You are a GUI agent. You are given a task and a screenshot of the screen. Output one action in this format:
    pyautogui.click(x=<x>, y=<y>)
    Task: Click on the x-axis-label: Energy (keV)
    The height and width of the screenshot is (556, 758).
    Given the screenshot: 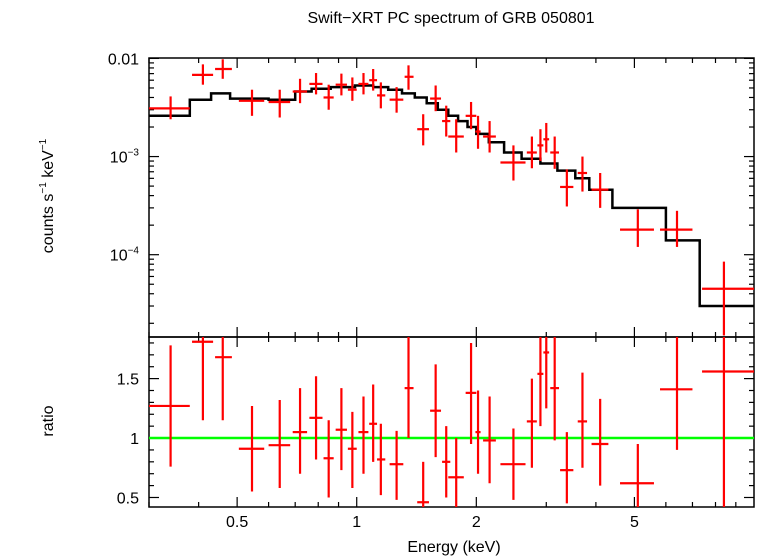 What is the action you would take?
    pyautogui.click(x=453, y=547)
    